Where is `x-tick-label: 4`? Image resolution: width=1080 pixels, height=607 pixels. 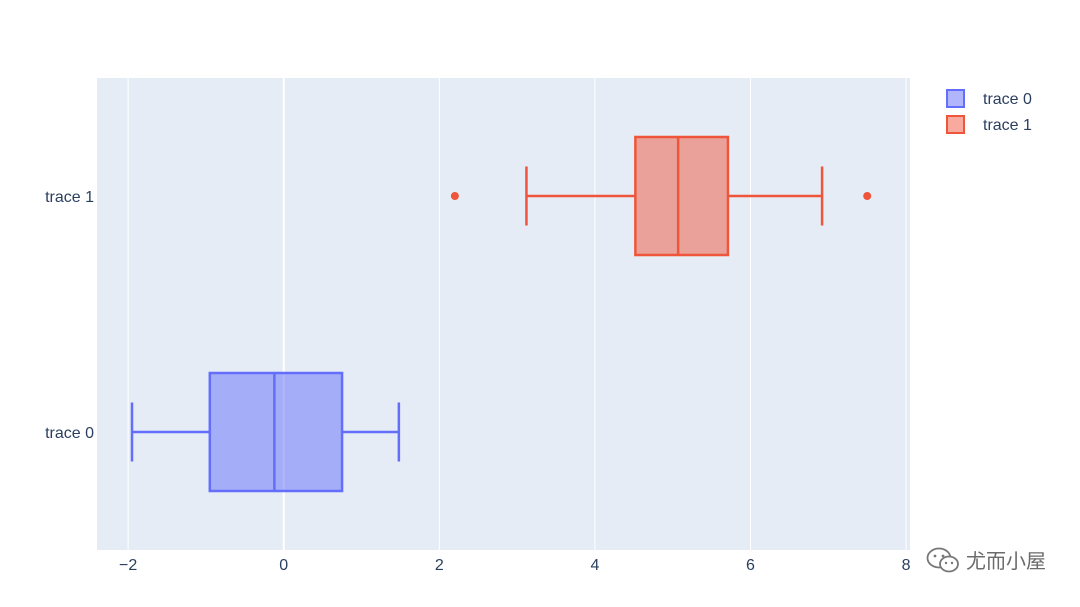
x-tick-label: 4 is located at coordinates (594, 565).